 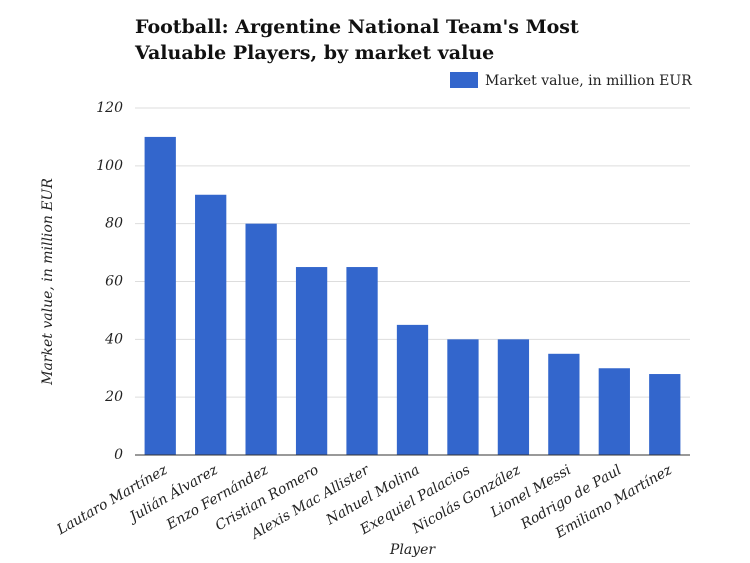 I want to click on x-axis-label: Player, so click(x=412, y=550).